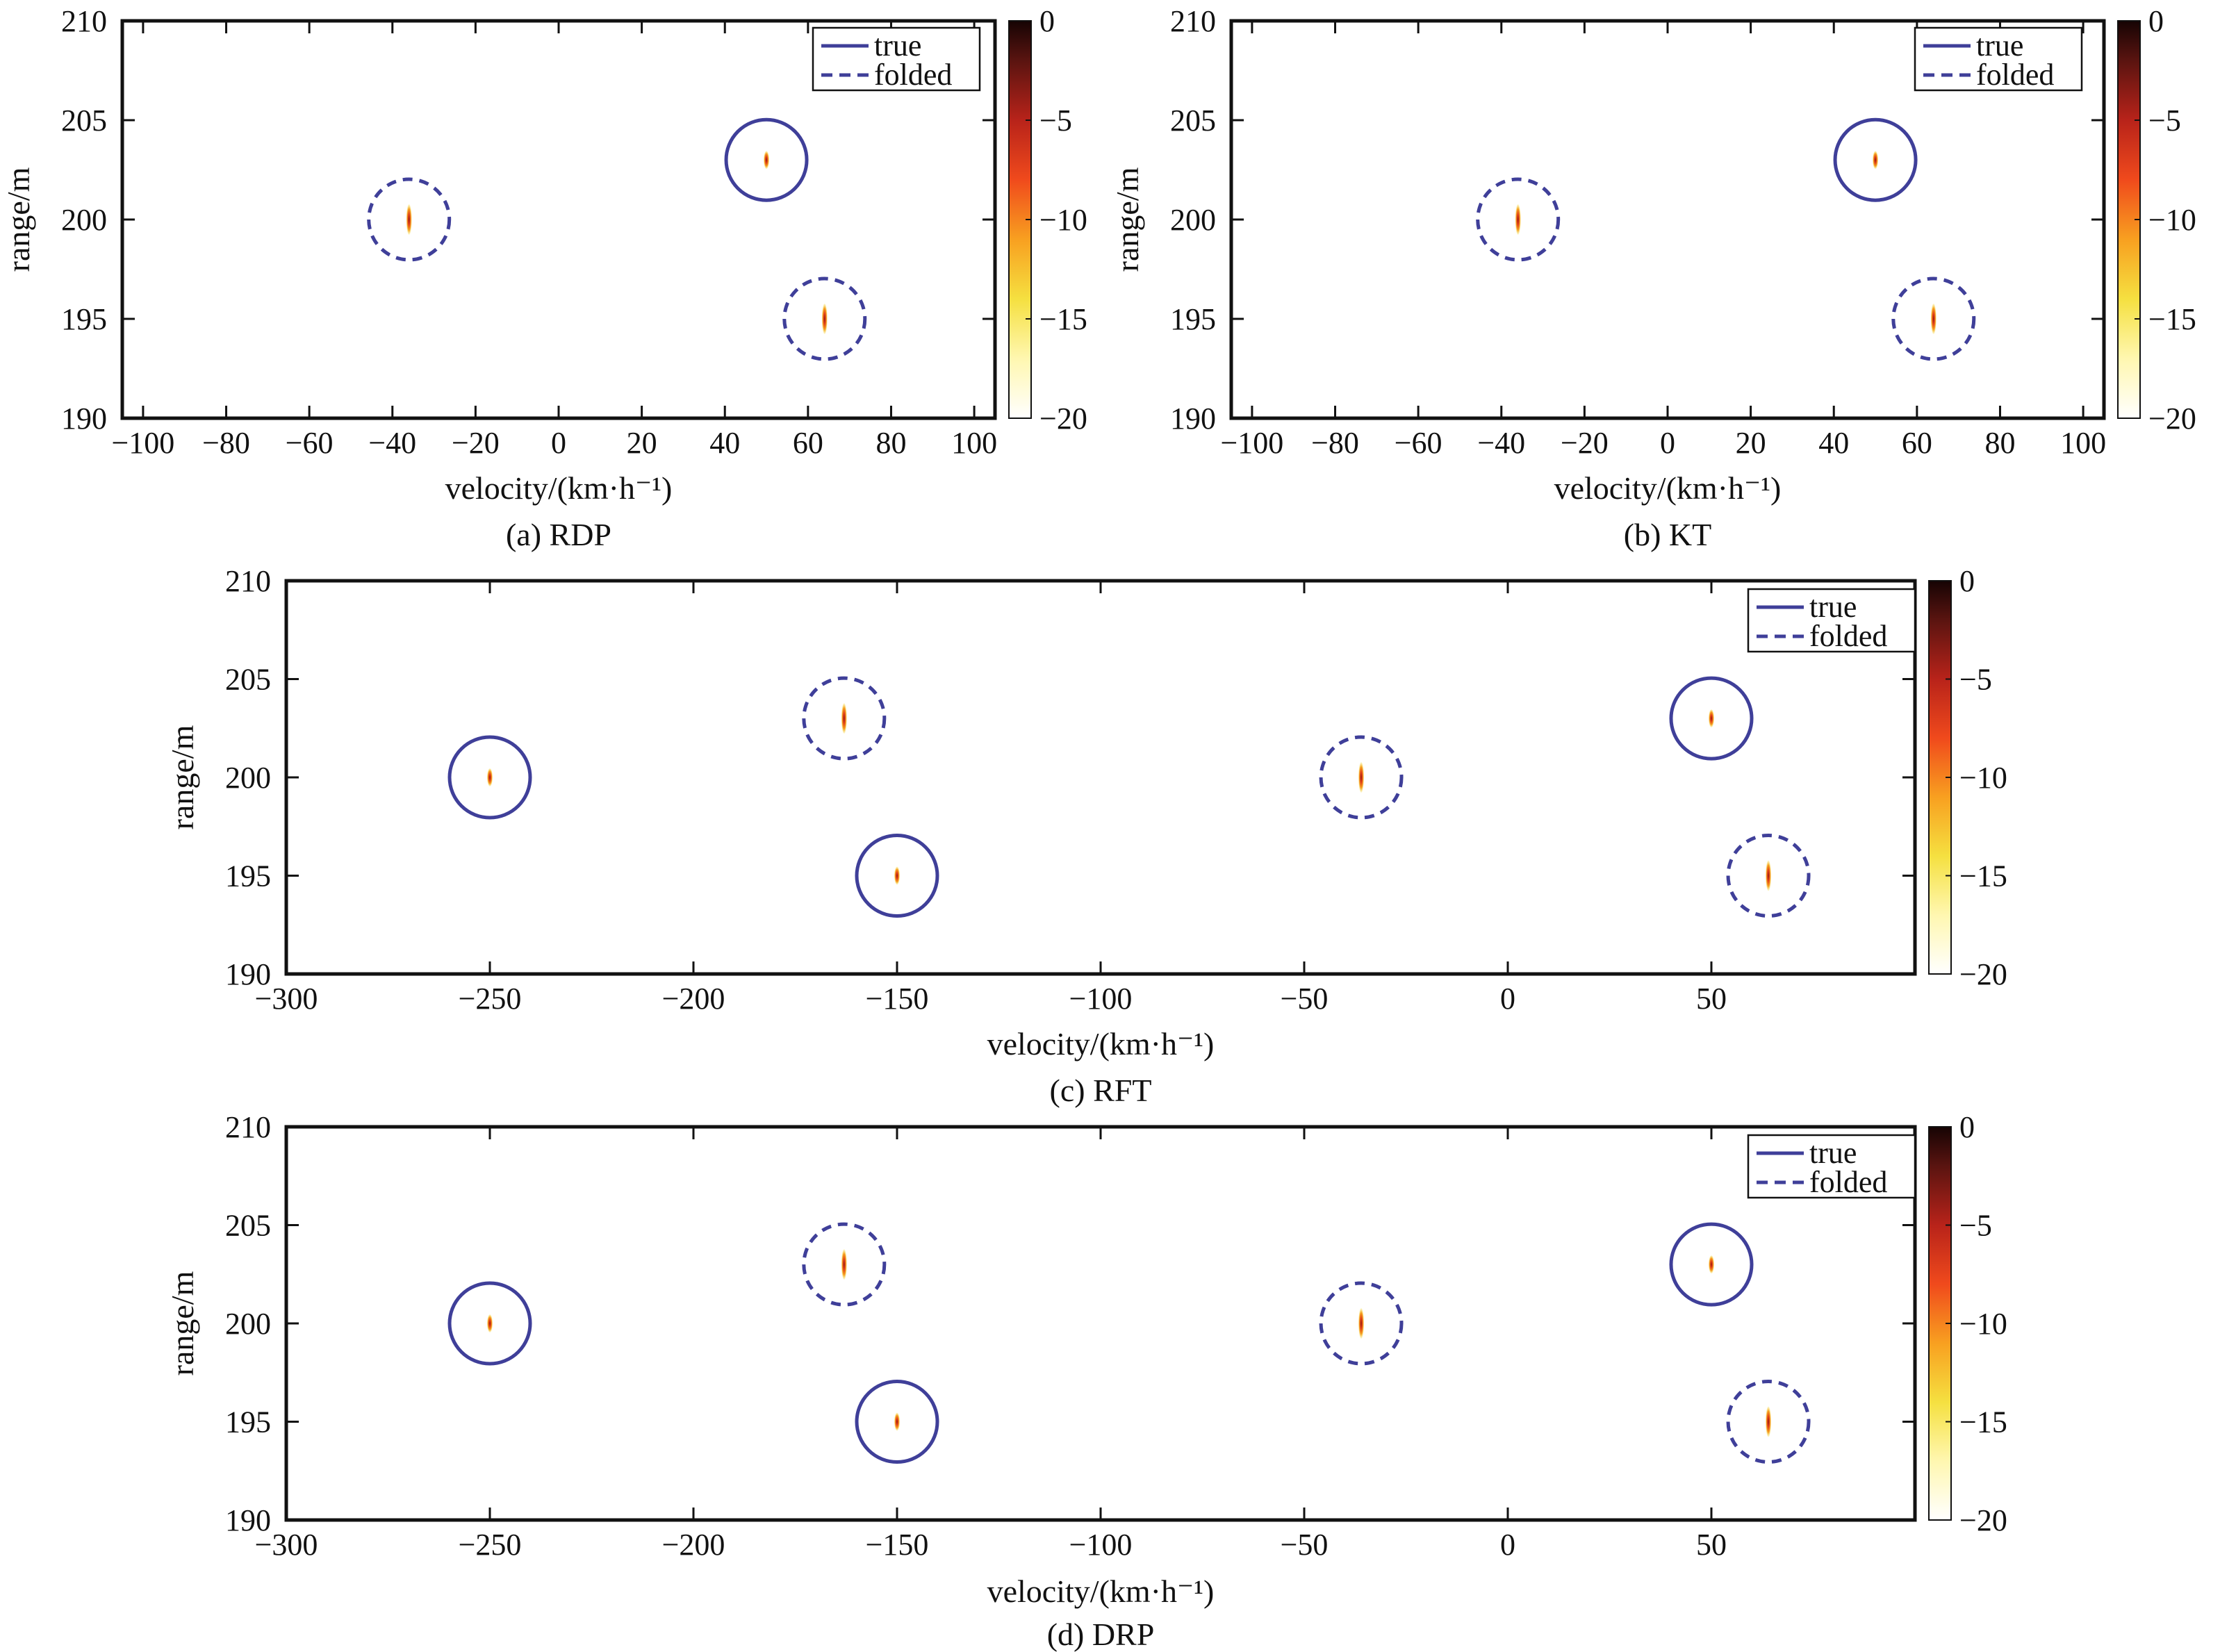 The image size is (2220, 1652). What do you see at coordinates (1305, 1545) in the screenshot?
I see `x-tick-label: −50` at bounding box center [1305, 1545].